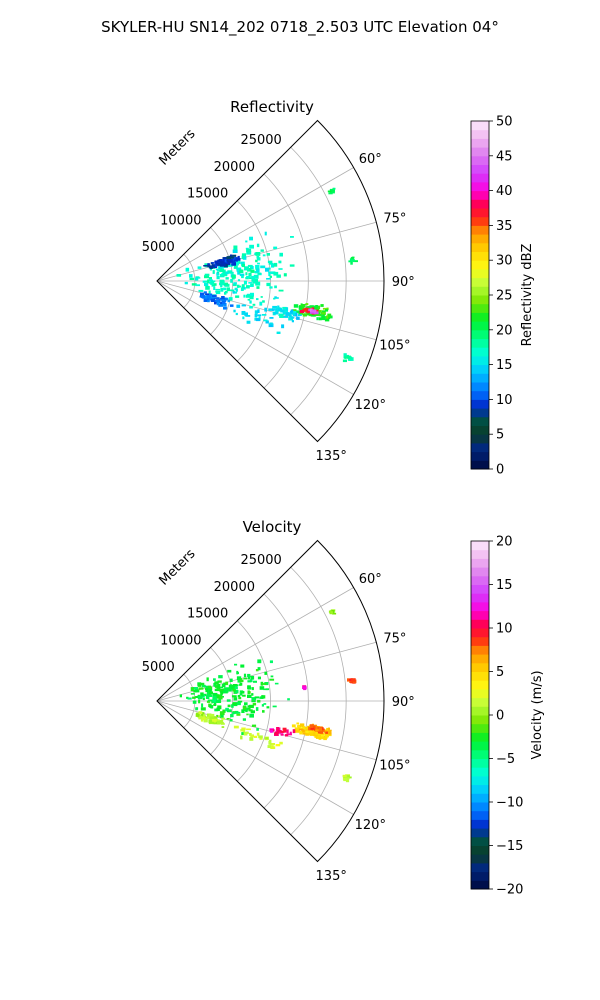  I want to click on velocity-echoes, so click(268, 696).